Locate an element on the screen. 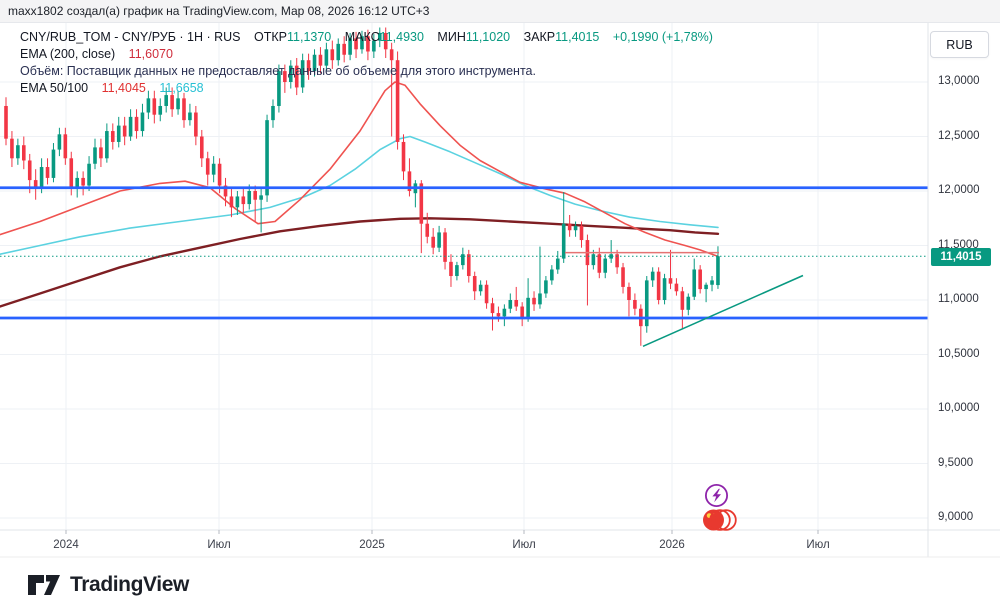 Image resolution: width=1000 pixels, height=614 pixels. open-value: 11,1370 is located at coordinates (309, 37).